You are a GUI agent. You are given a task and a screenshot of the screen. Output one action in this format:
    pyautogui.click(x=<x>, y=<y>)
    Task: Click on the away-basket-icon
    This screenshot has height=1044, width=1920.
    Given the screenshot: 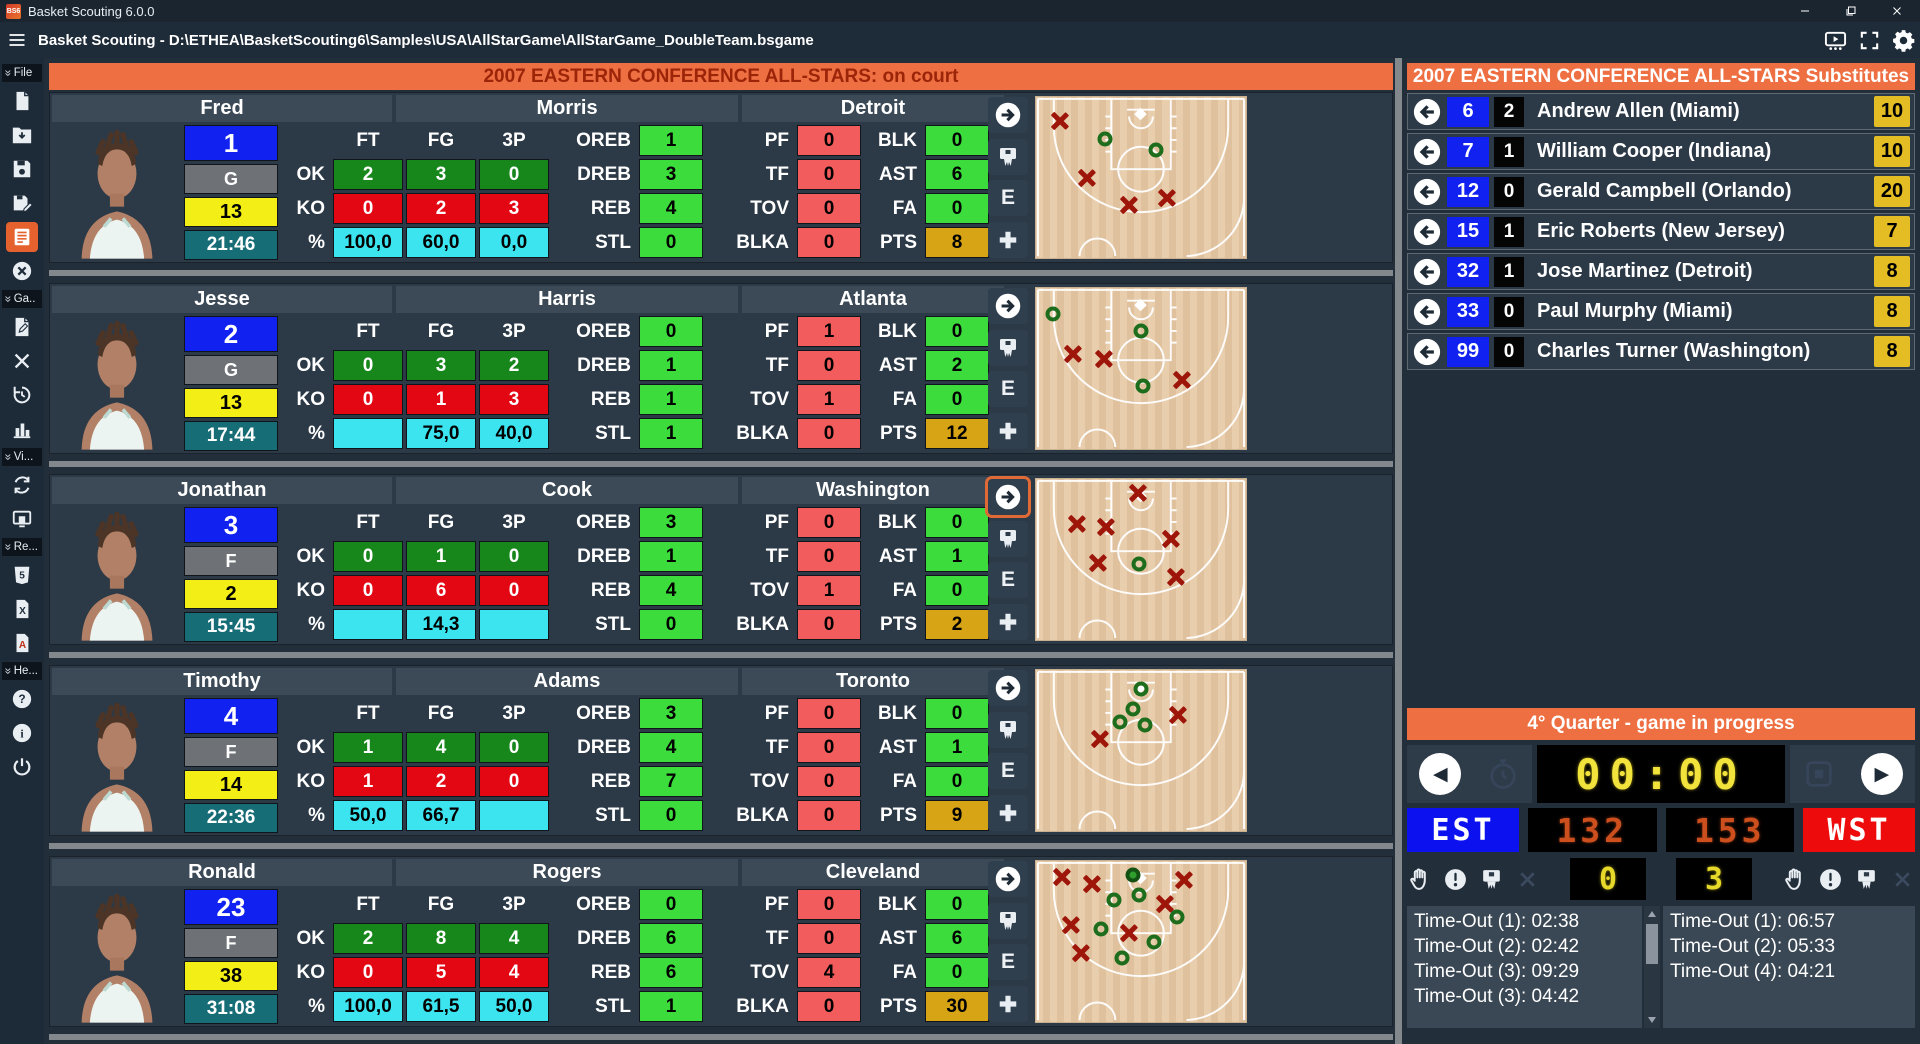 What is the action you would take?
    pyautogui.click(x=1866, y=879)
    